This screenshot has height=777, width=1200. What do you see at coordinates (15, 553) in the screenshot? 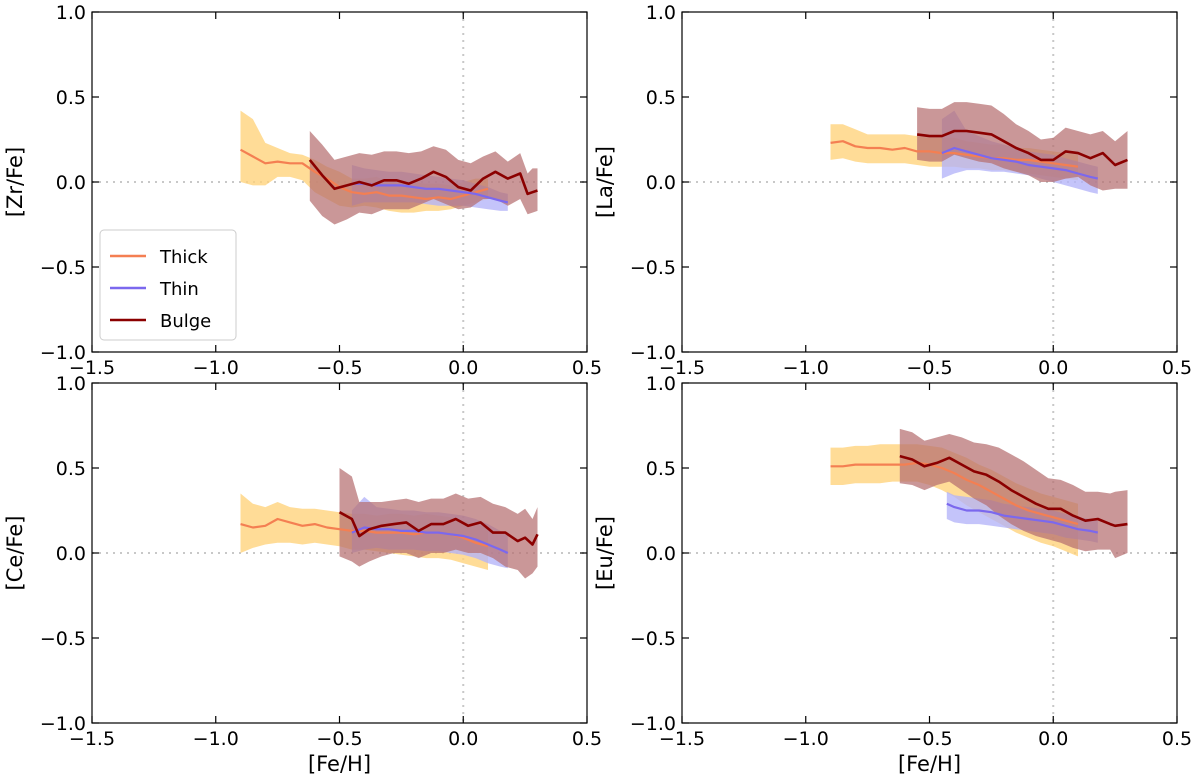
I see `y-axis-label: [Ce/Fe]` at bounding box center [15, 553].